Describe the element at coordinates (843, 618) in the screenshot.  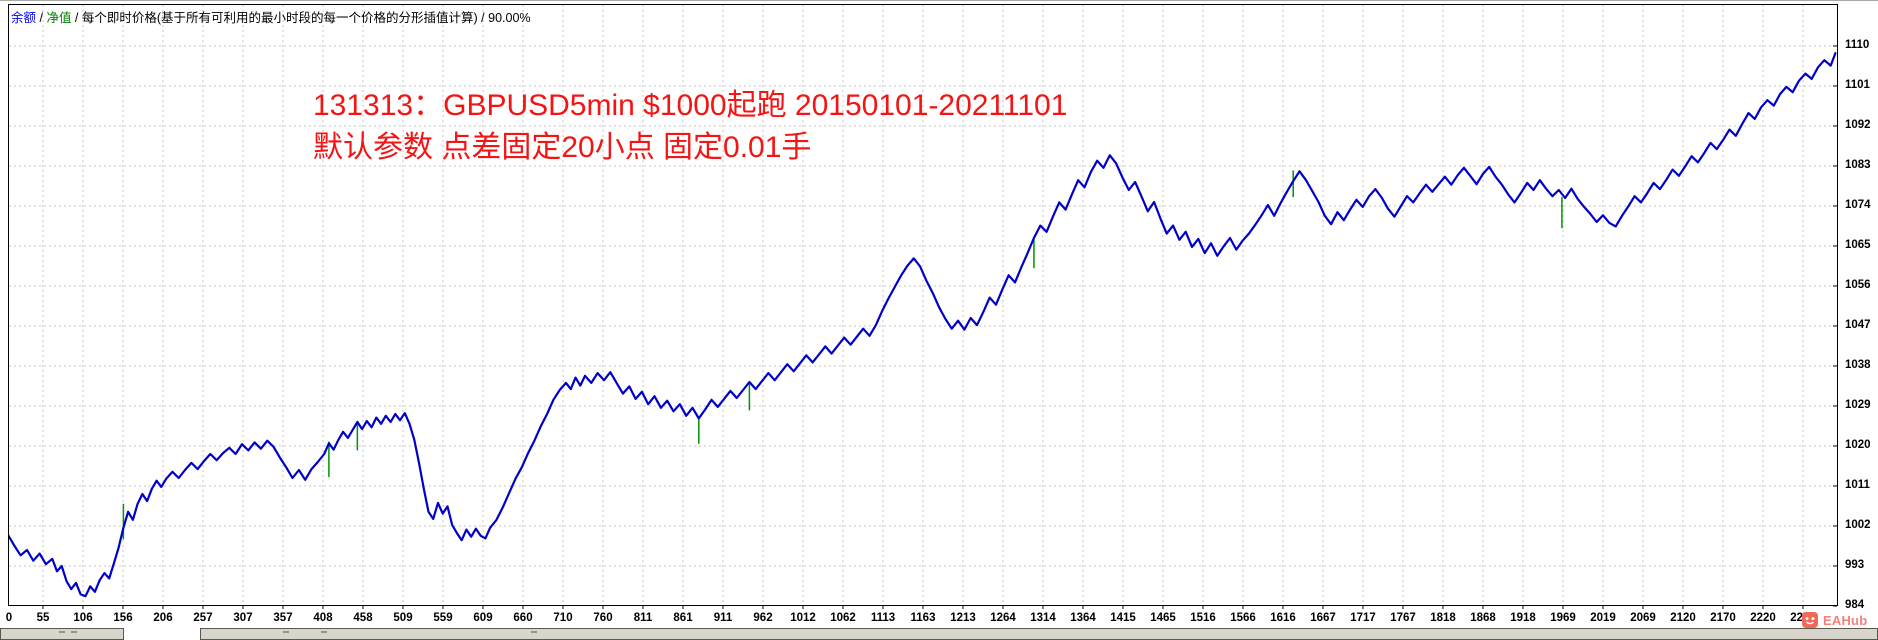
I see `x-axis-label: 1062` at that location.